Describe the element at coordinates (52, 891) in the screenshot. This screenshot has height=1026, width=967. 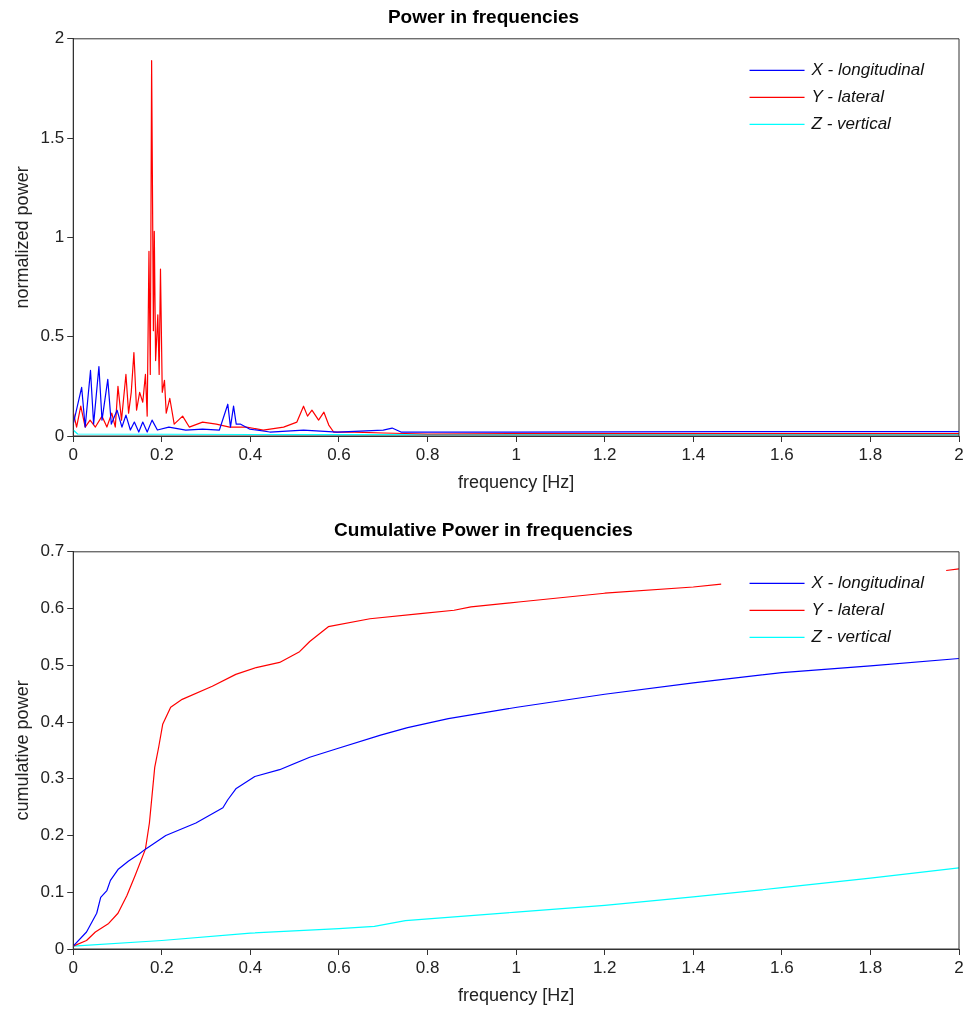
I see `y-tick-label: 0.1` at that location.